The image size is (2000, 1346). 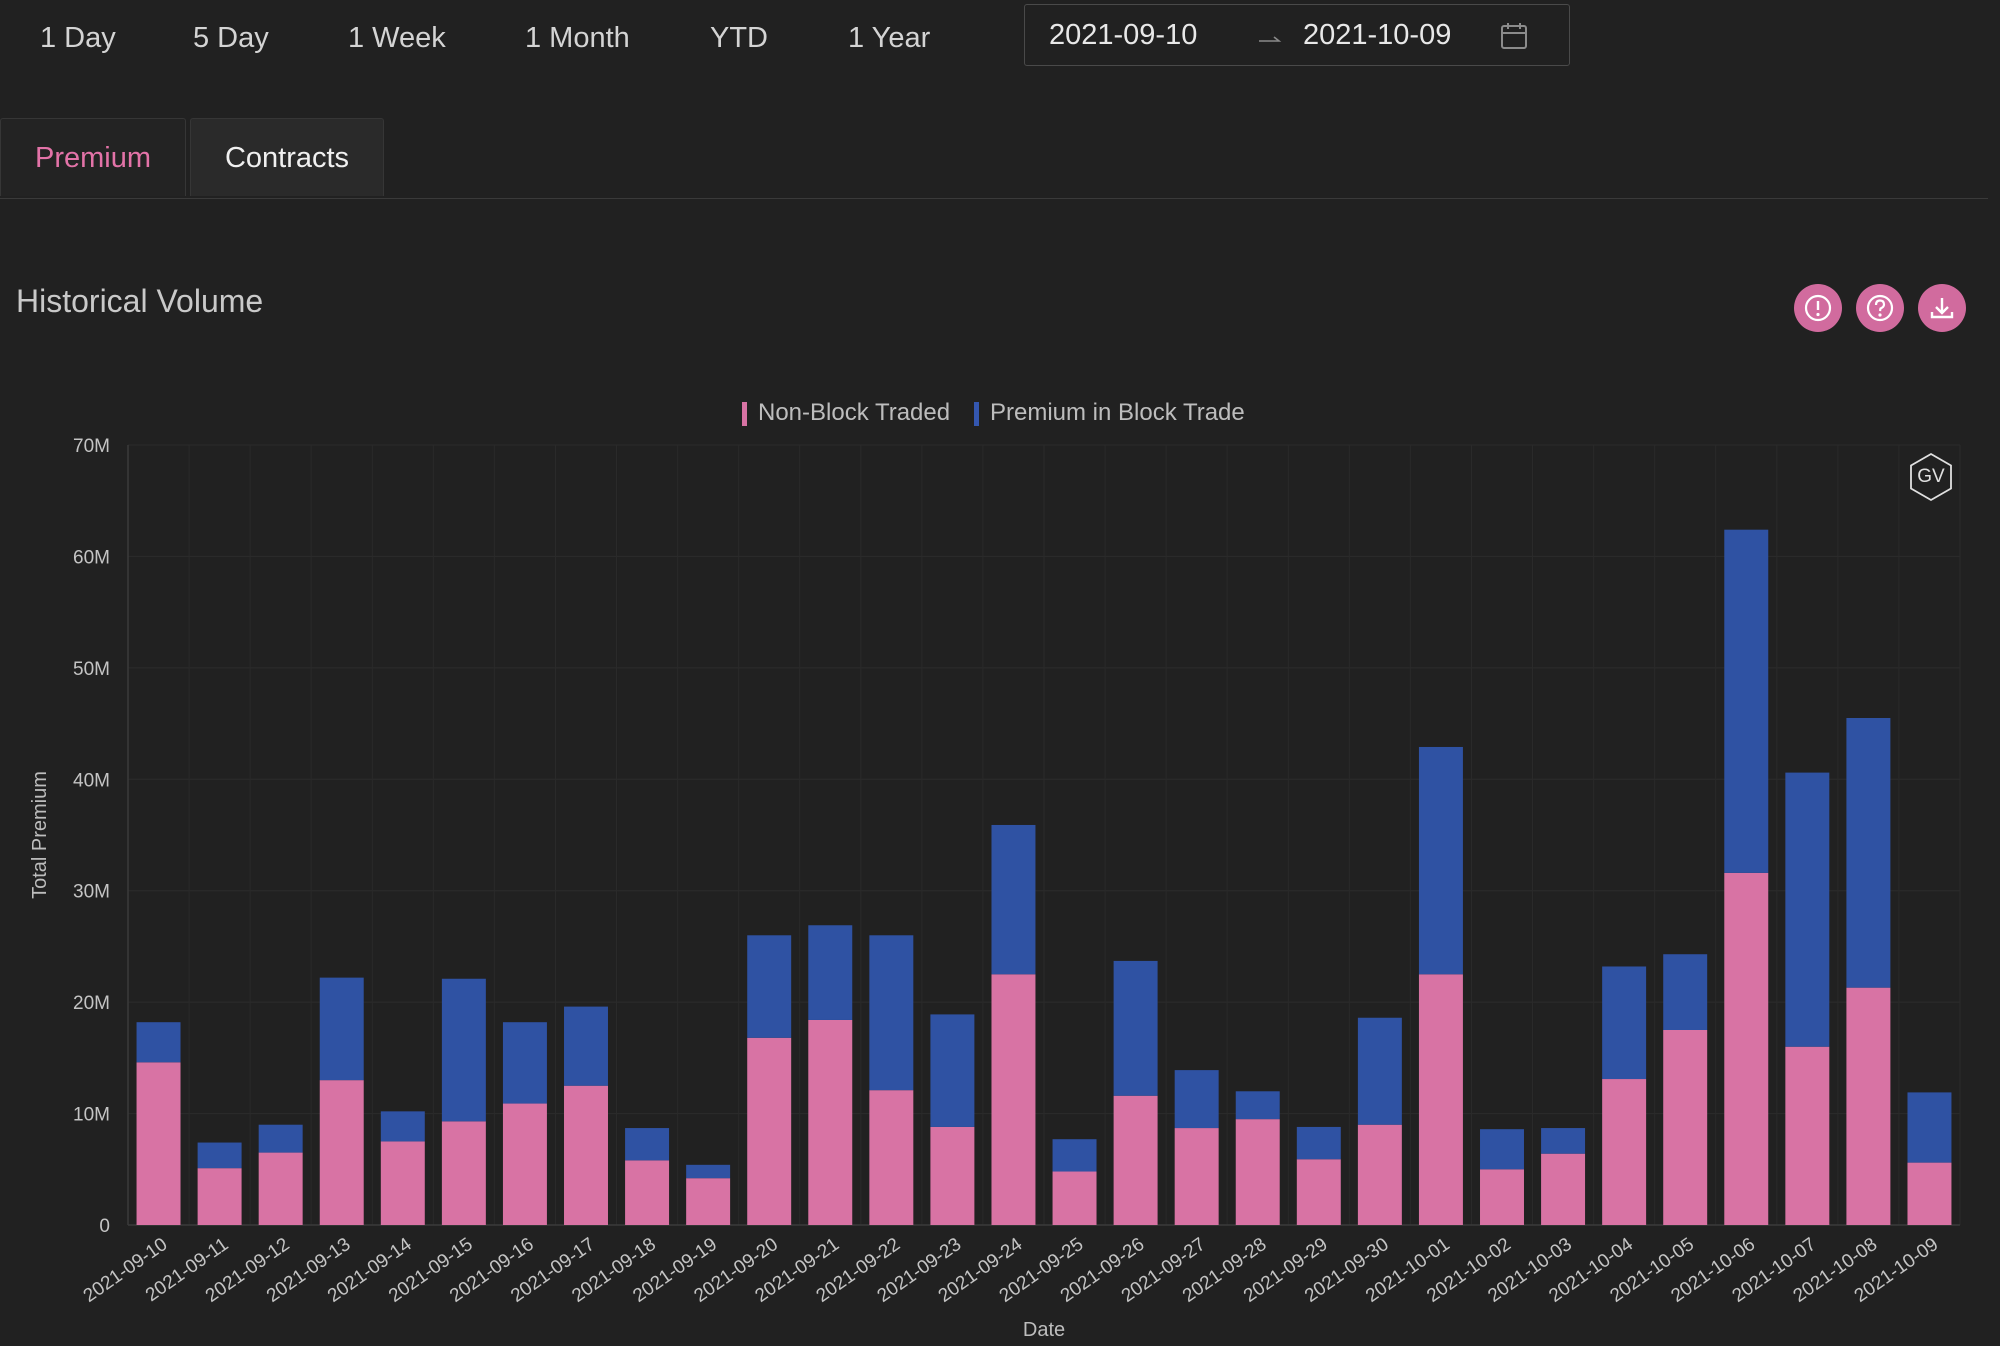 I want to click on y-tick-label: 50M, so click(x=91, y=669).